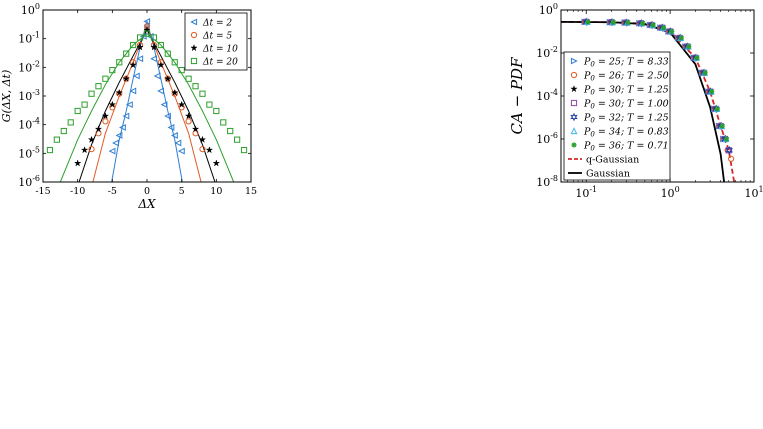 This screenshot has width=763, height=429. I want to click on y-tick-label: 10⁻³, so click(29, 95).